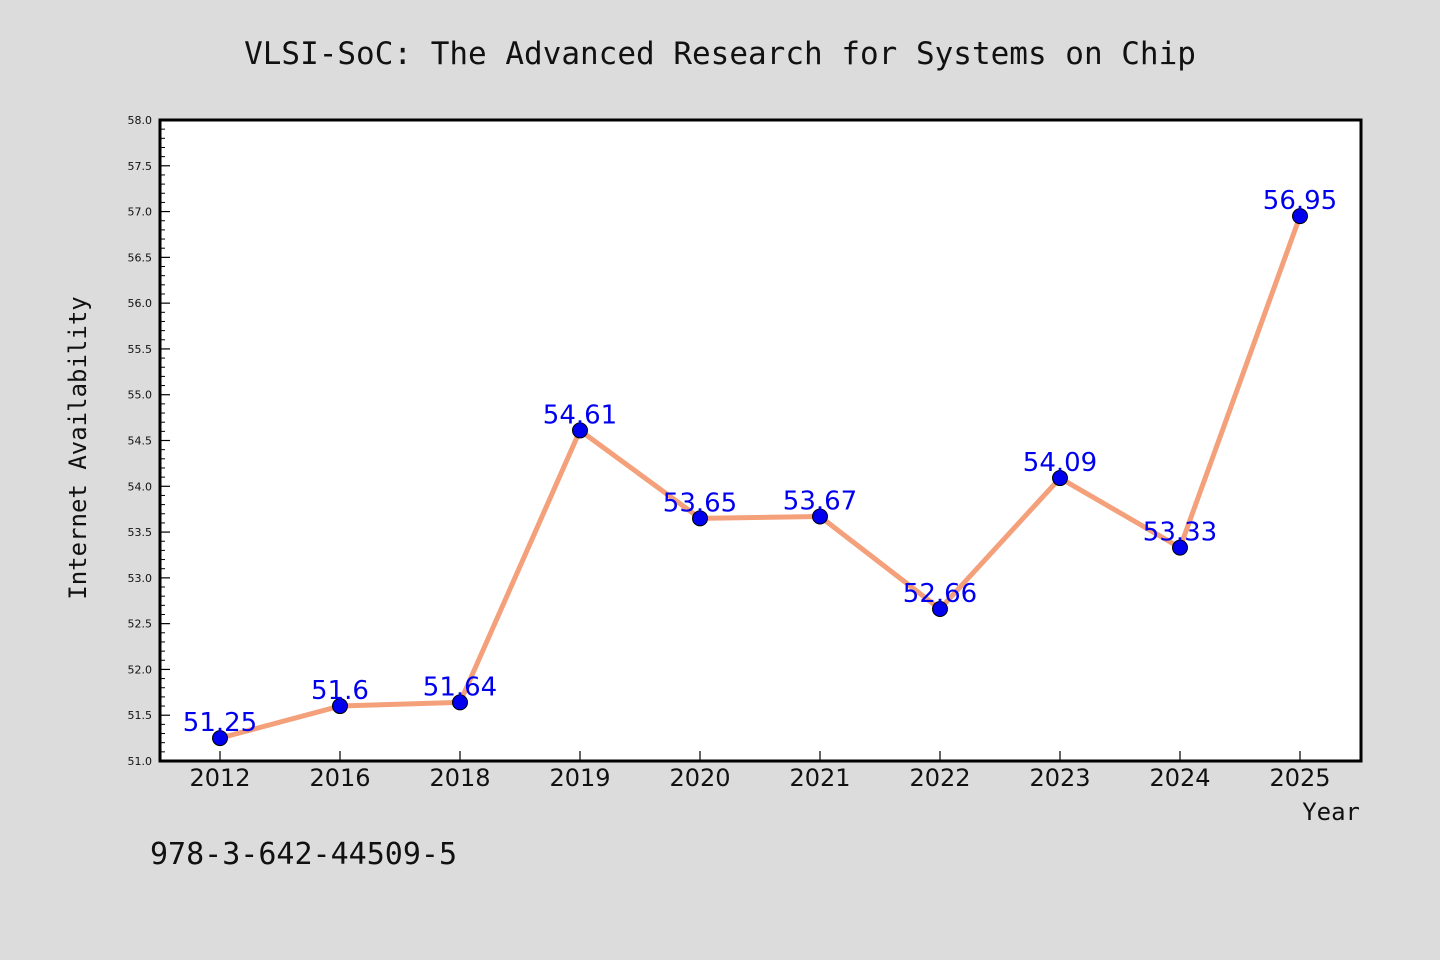  I want to click on y-tick-label: 53.5, so click(140, 532).